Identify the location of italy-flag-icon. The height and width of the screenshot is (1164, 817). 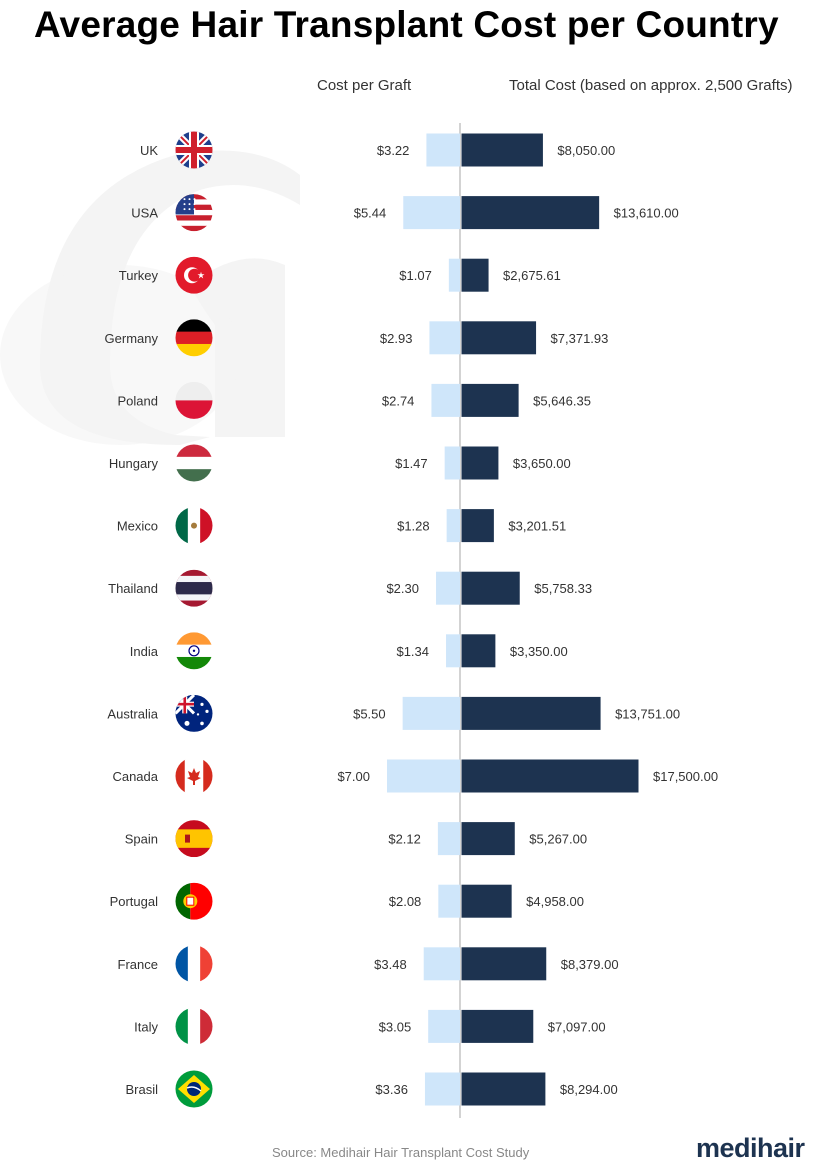
(194, 1026).